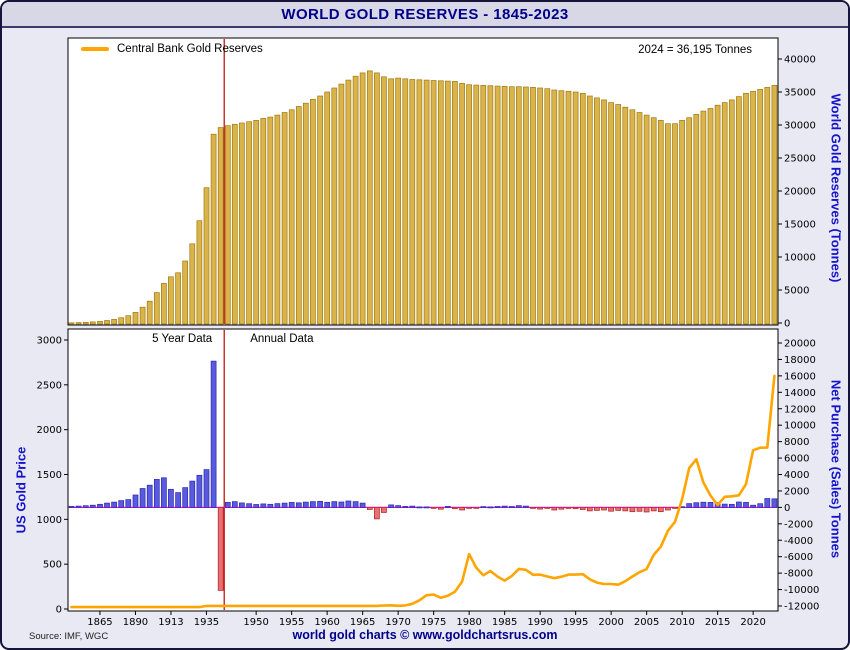  I want to click on svg-text: -6000, so click(798, 557).